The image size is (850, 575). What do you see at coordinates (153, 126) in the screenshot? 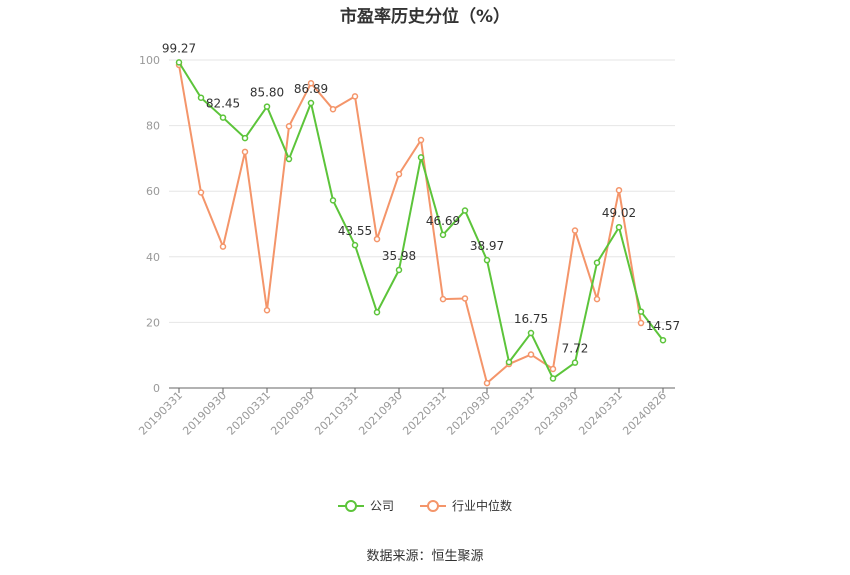
I see `y-tick-label: 80` at bounding box center [153, 126].